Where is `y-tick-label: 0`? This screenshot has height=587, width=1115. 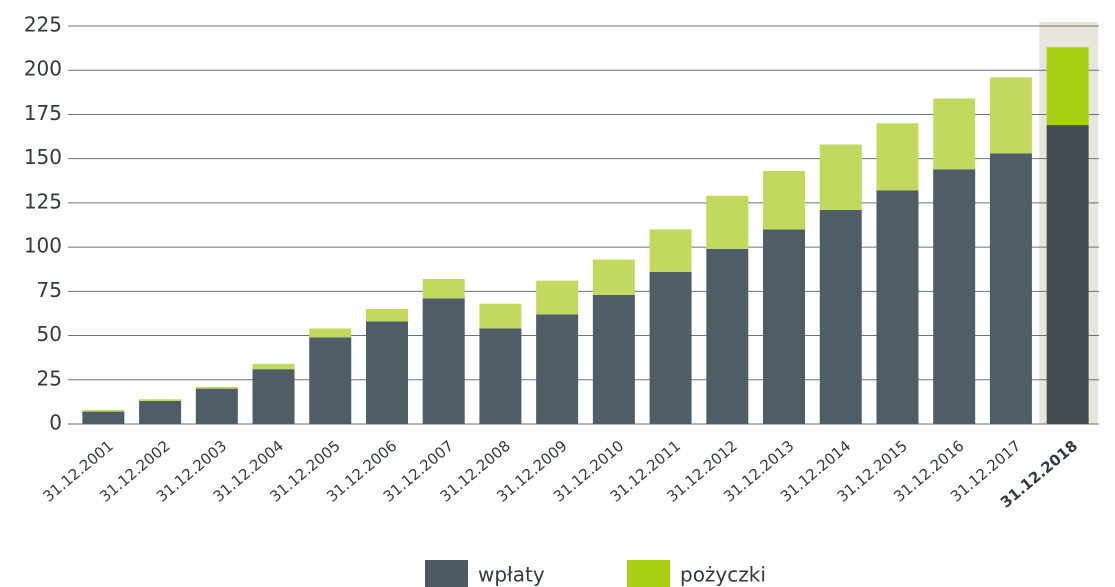 y-tick-label: 0 is located at coordinates (55, 423).